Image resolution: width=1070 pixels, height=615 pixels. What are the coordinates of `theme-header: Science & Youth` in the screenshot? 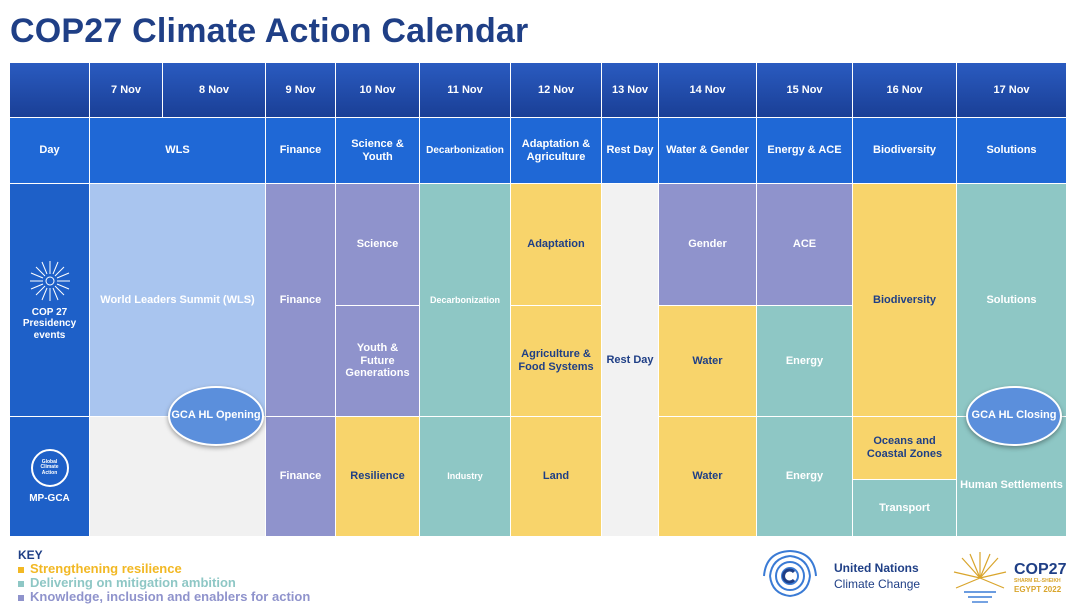 It's located at (378, 151).